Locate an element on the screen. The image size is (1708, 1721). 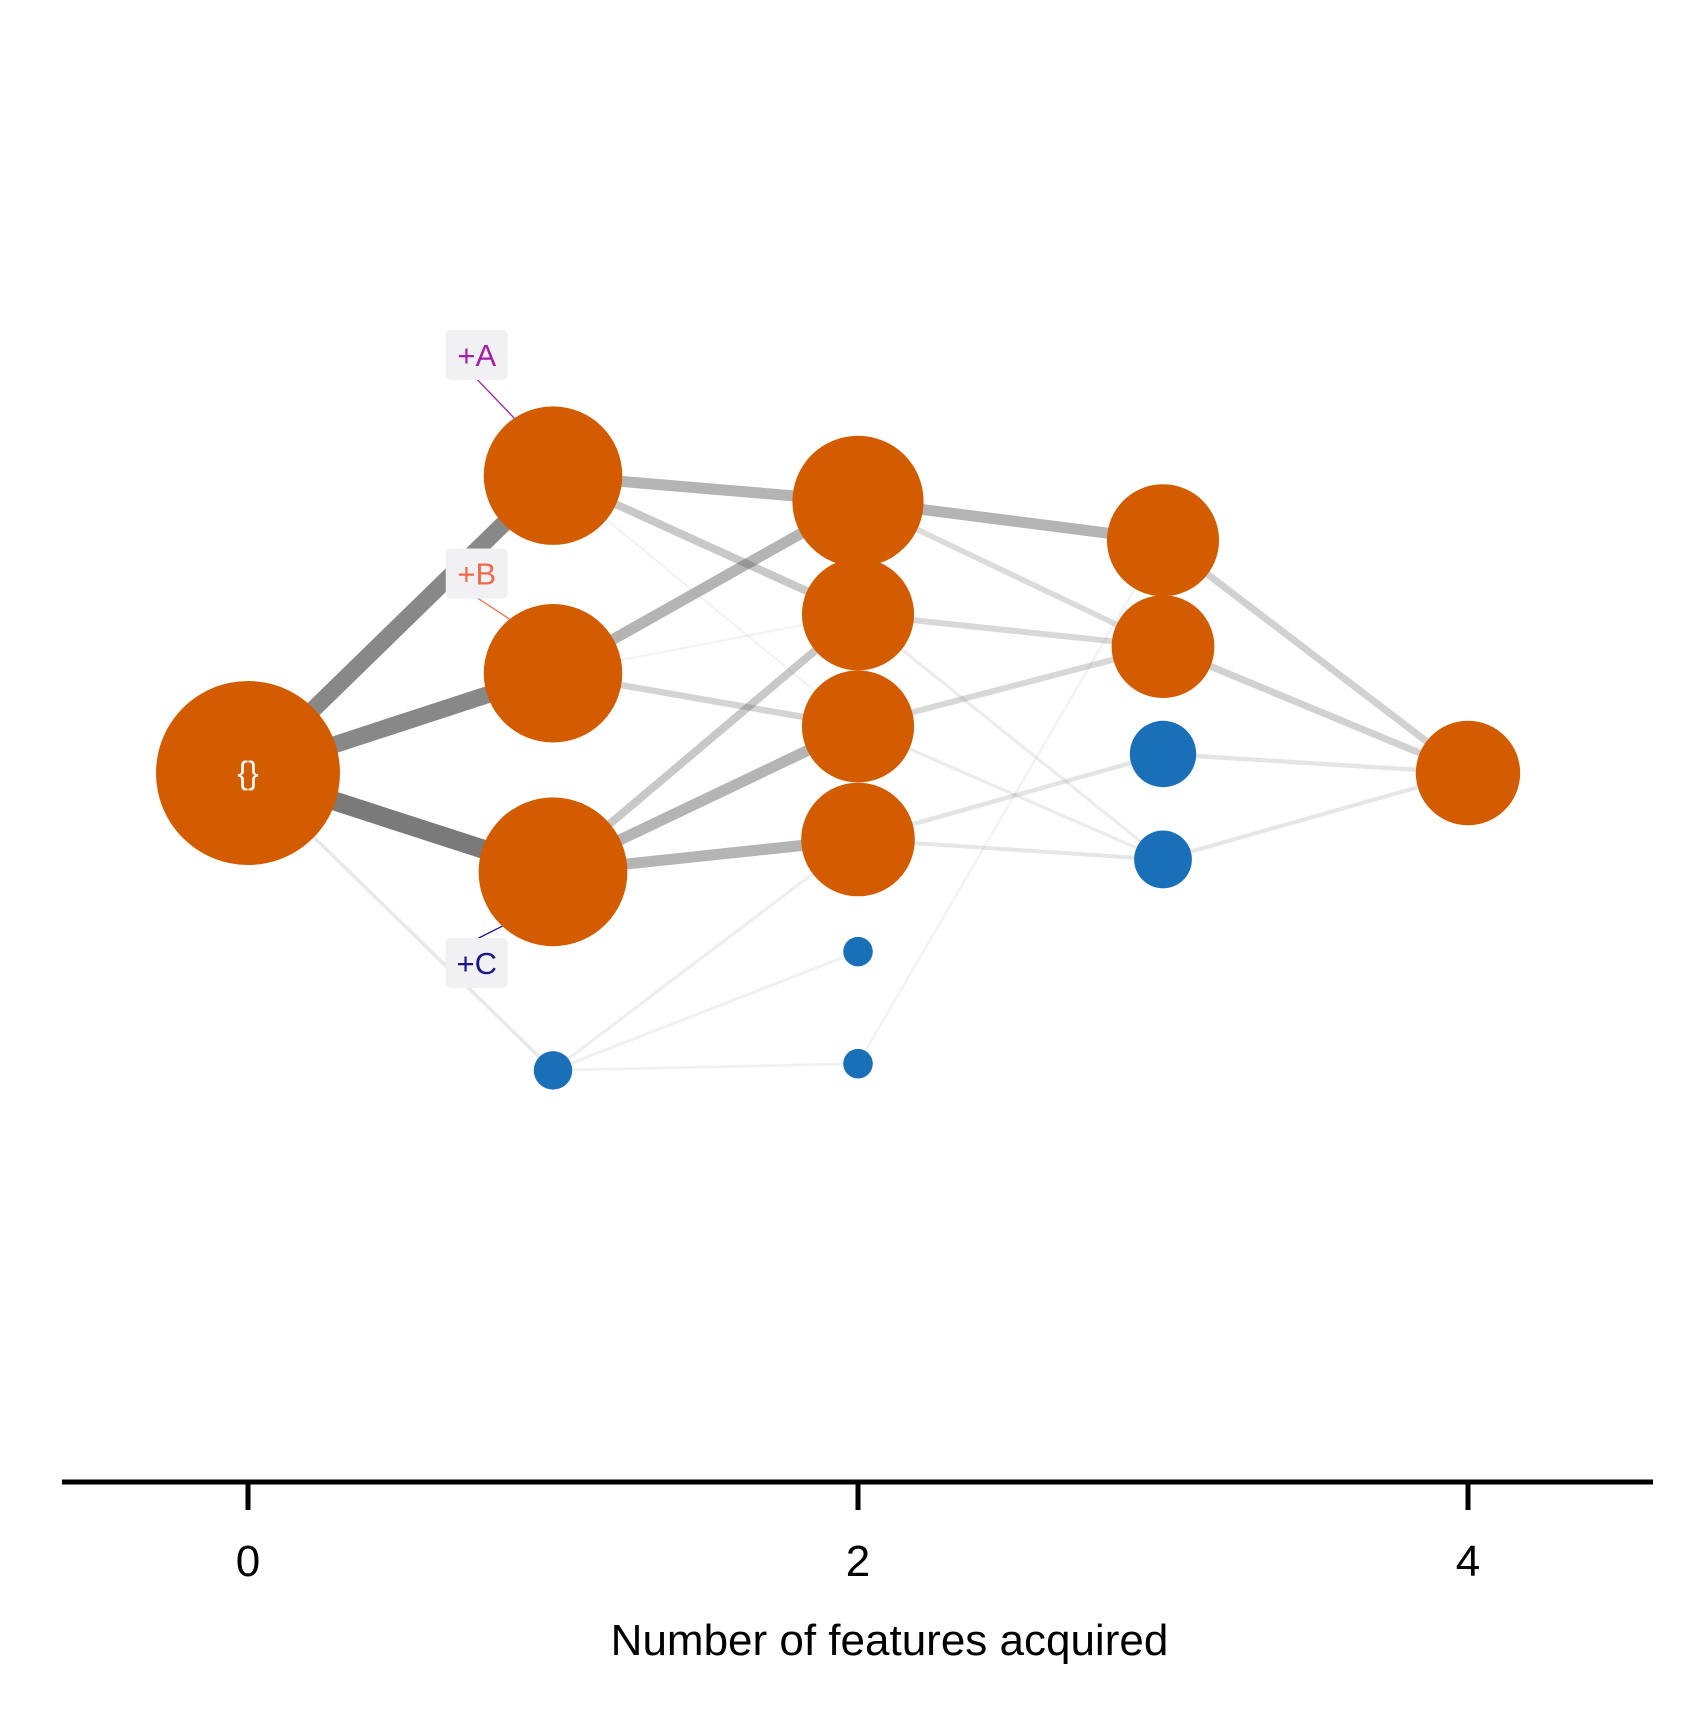
feature-label-text: +B is located at coordinates (476, 574).